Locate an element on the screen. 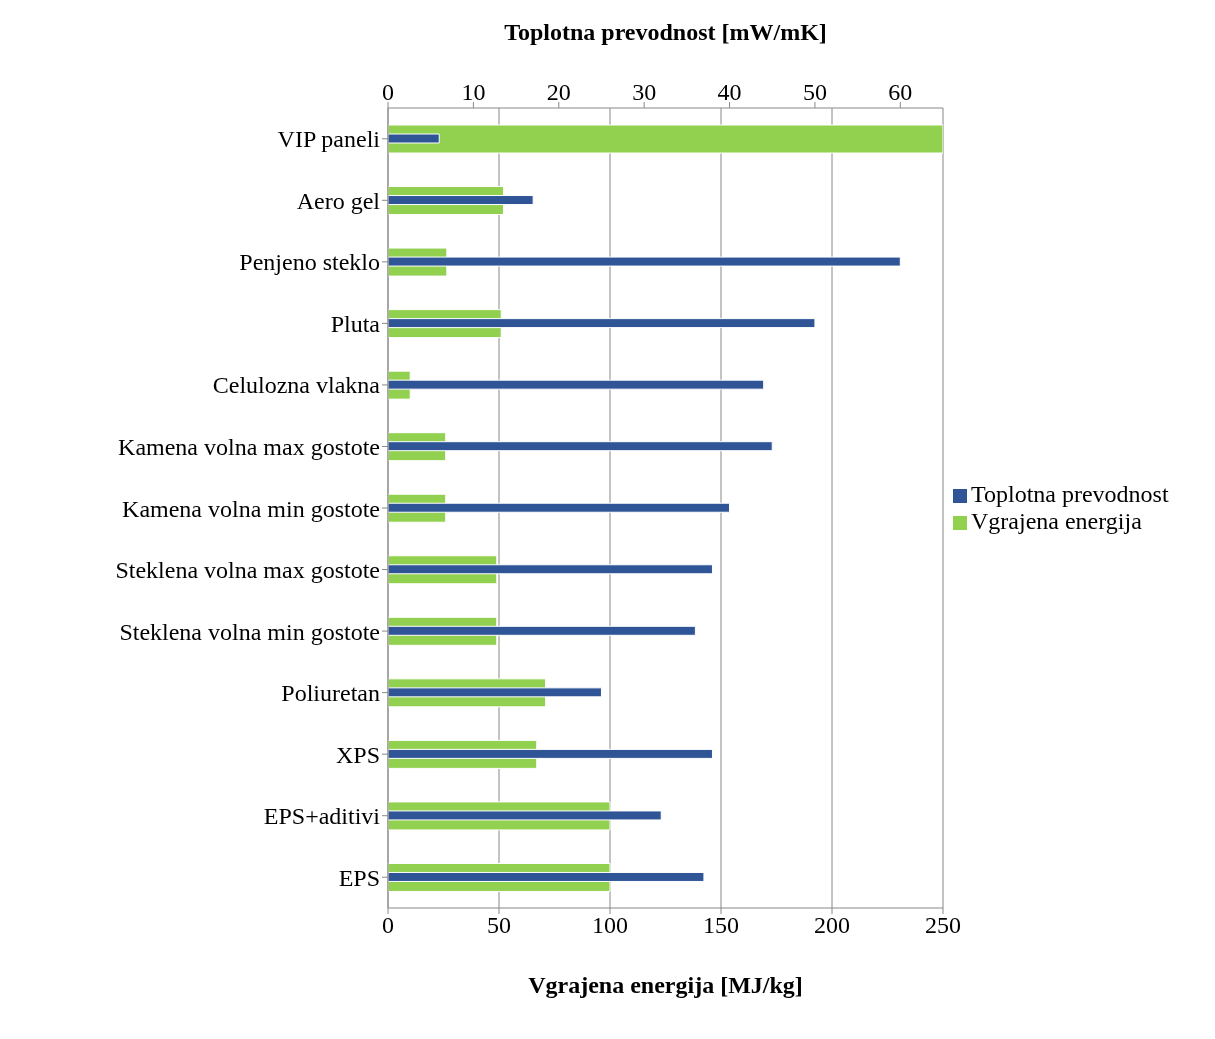 The image size is (1215, 1039). x2-tick-label: 60 is located at coordinates (900, 92).